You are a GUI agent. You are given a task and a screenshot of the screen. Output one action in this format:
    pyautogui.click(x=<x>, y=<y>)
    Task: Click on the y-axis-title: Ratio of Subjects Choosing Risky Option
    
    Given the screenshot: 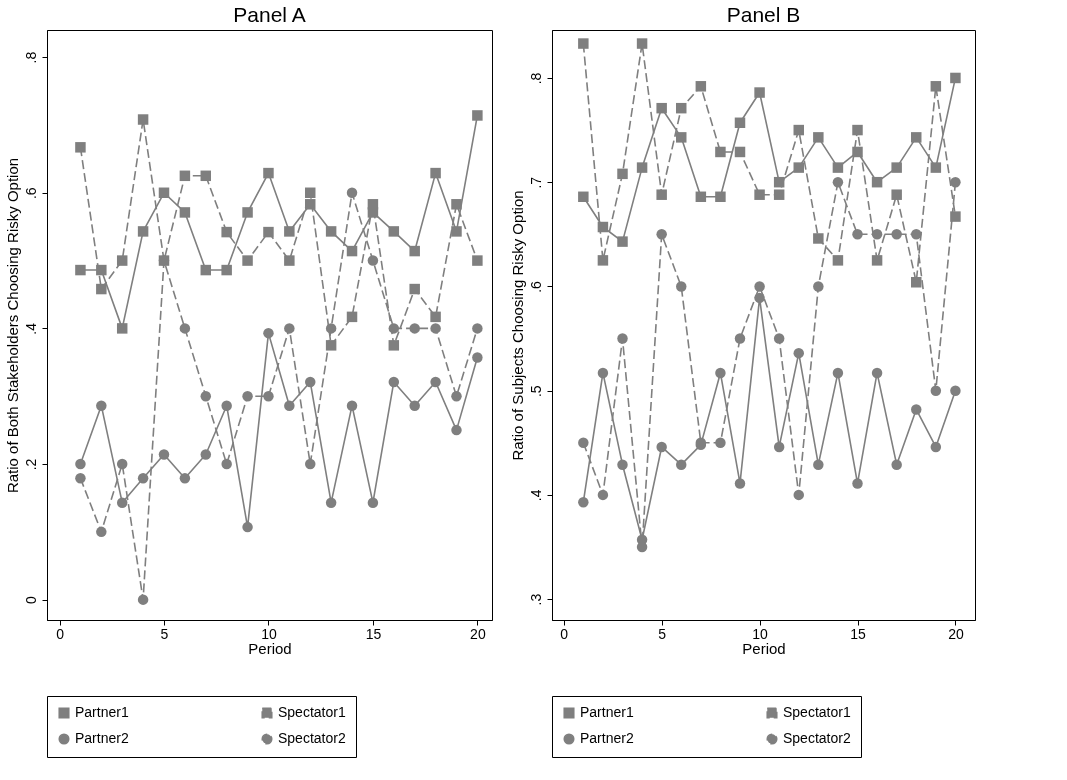 What is the action you would take?
    pyautogui.click(x=517, y=325)
    